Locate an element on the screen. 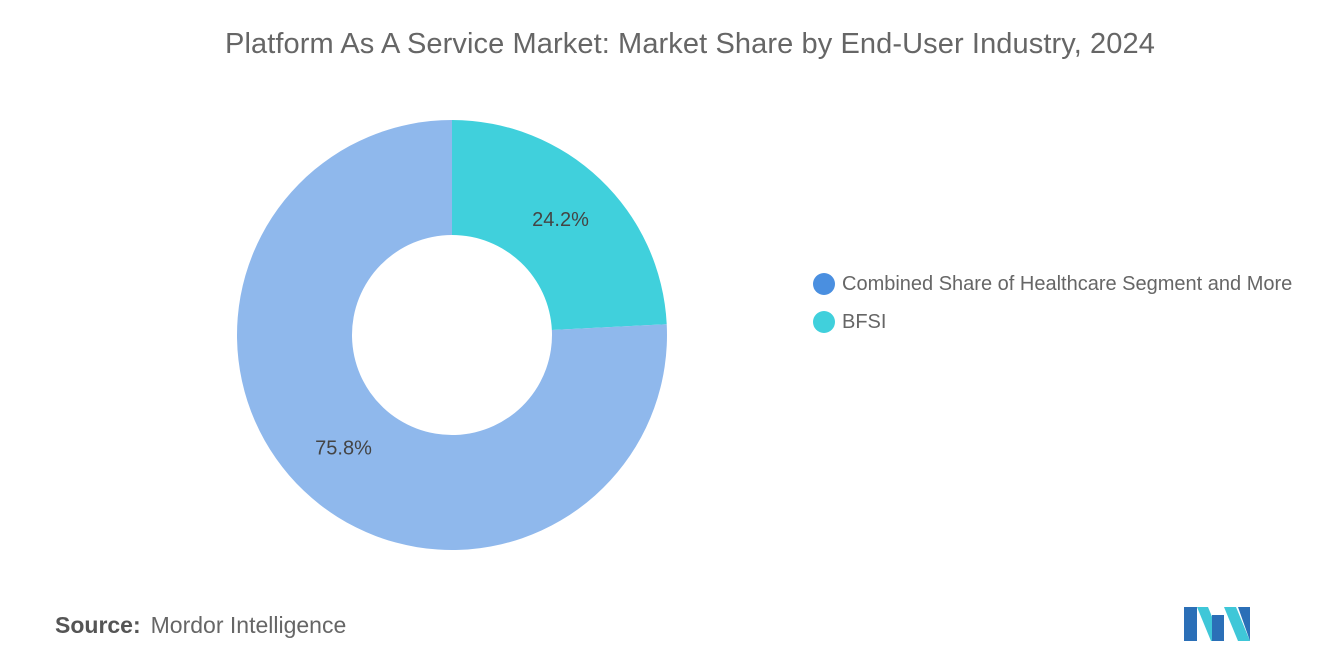 Image resolution: width=1320 pixels, height=665 pixels. source-note: Source: Mordor Intelligence is located at coordinates (200, 625).